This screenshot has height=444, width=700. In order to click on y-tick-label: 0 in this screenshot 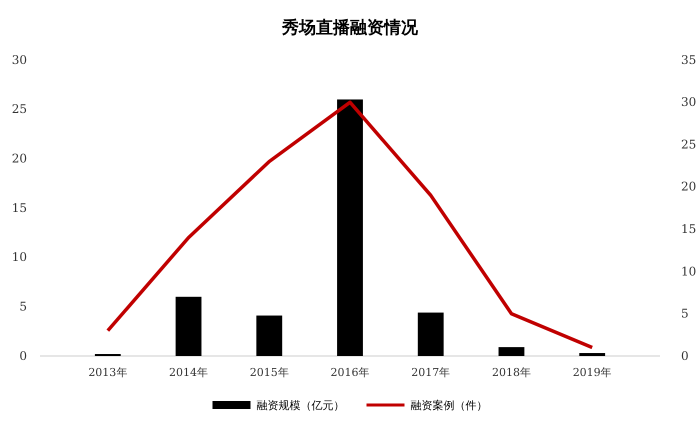, I will do `click(23, 355)`.